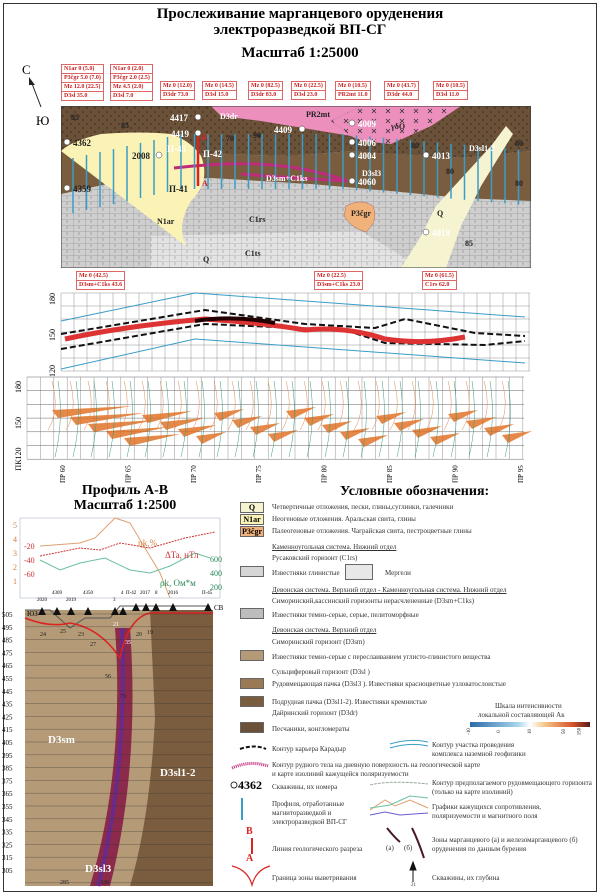 This screenshot has width=600, height=895. Describe the element at coordinates (318, 642) in the screenshot. I see `legend-d3sm: Симоринский горизонт (D3sm)` at that location.